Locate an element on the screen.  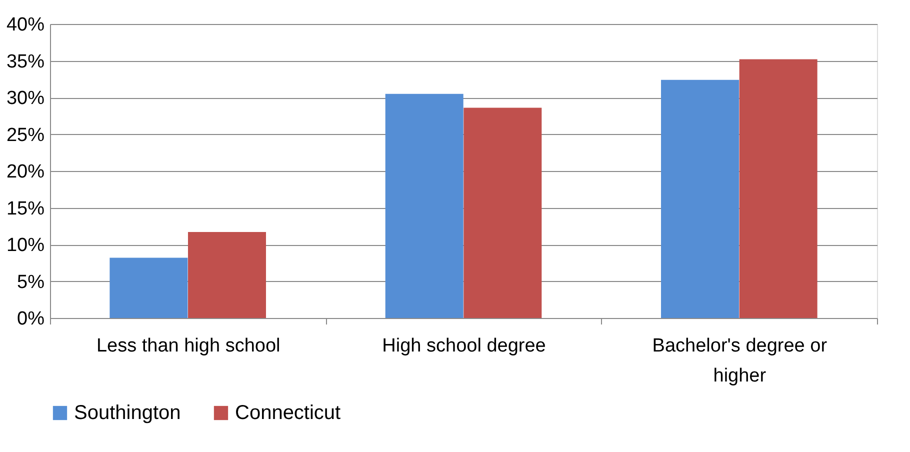
y-tick-label: 15% is located at coordinates (25, 209).